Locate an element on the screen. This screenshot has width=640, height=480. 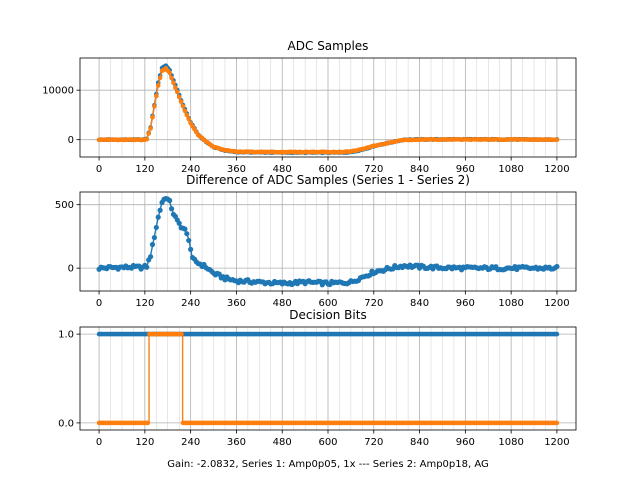
y-tick-label: 500 is located at coordinates (64, 205).